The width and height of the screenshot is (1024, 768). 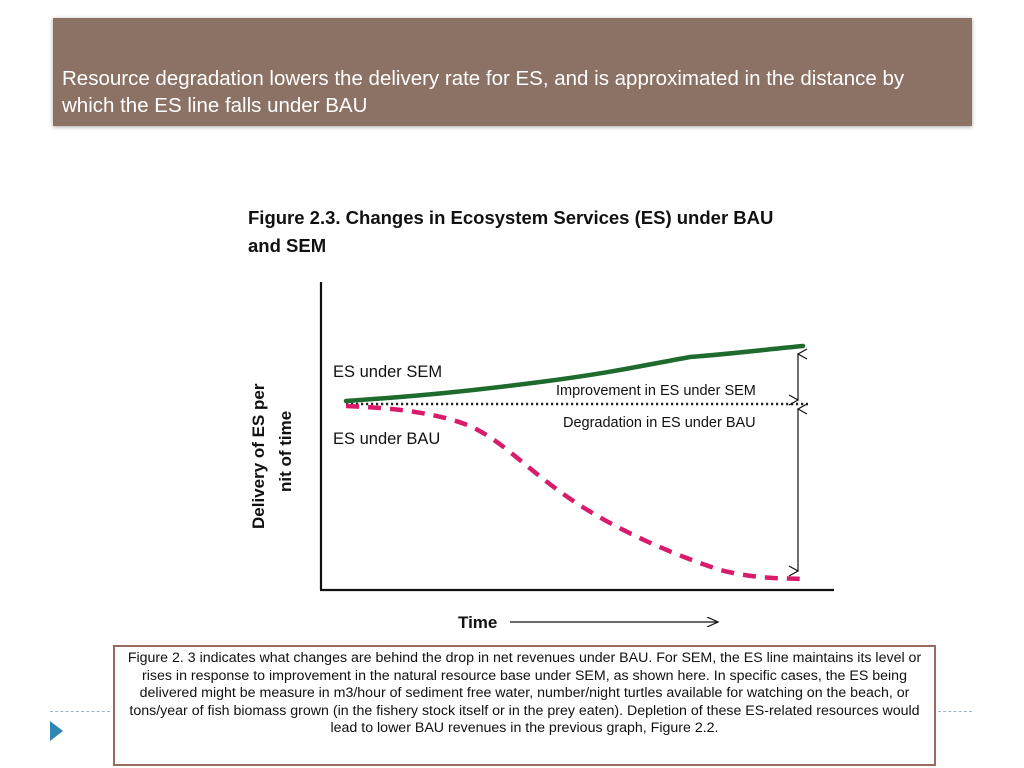 I want to click on x-axis-label: Time, so click(x=477, y=622).